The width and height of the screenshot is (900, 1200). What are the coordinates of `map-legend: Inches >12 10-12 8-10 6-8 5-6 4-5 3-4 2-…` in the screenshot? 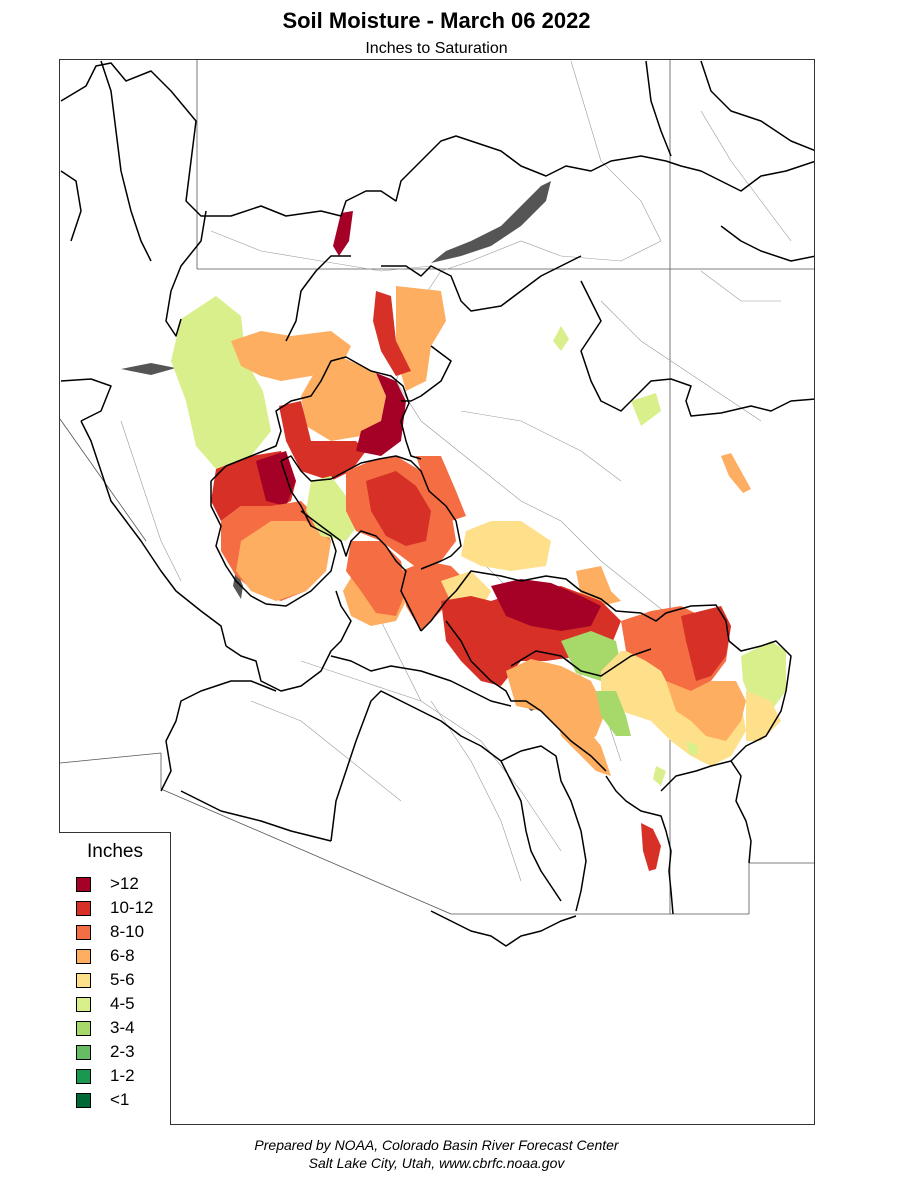 It's located at (115, 978).